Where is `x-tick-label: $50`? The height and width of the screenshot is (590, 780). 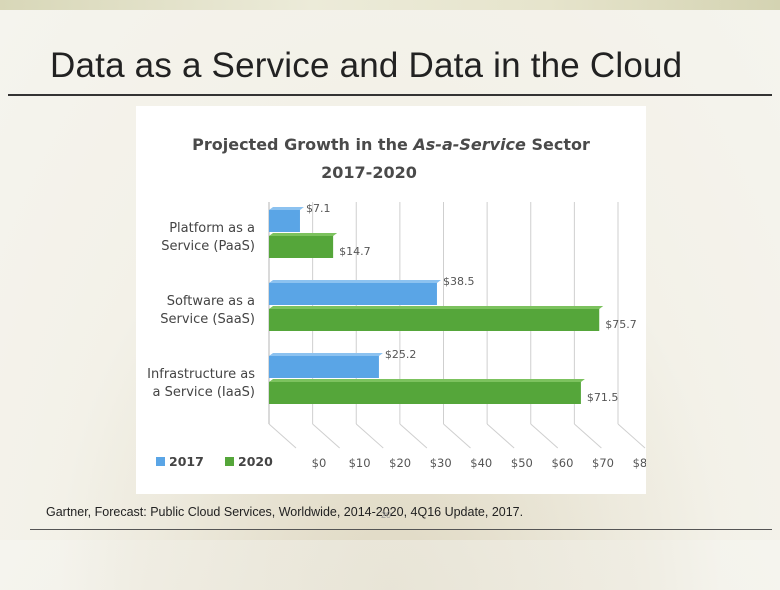
x-tick-label: $50 is located at coordinates (522, 463).